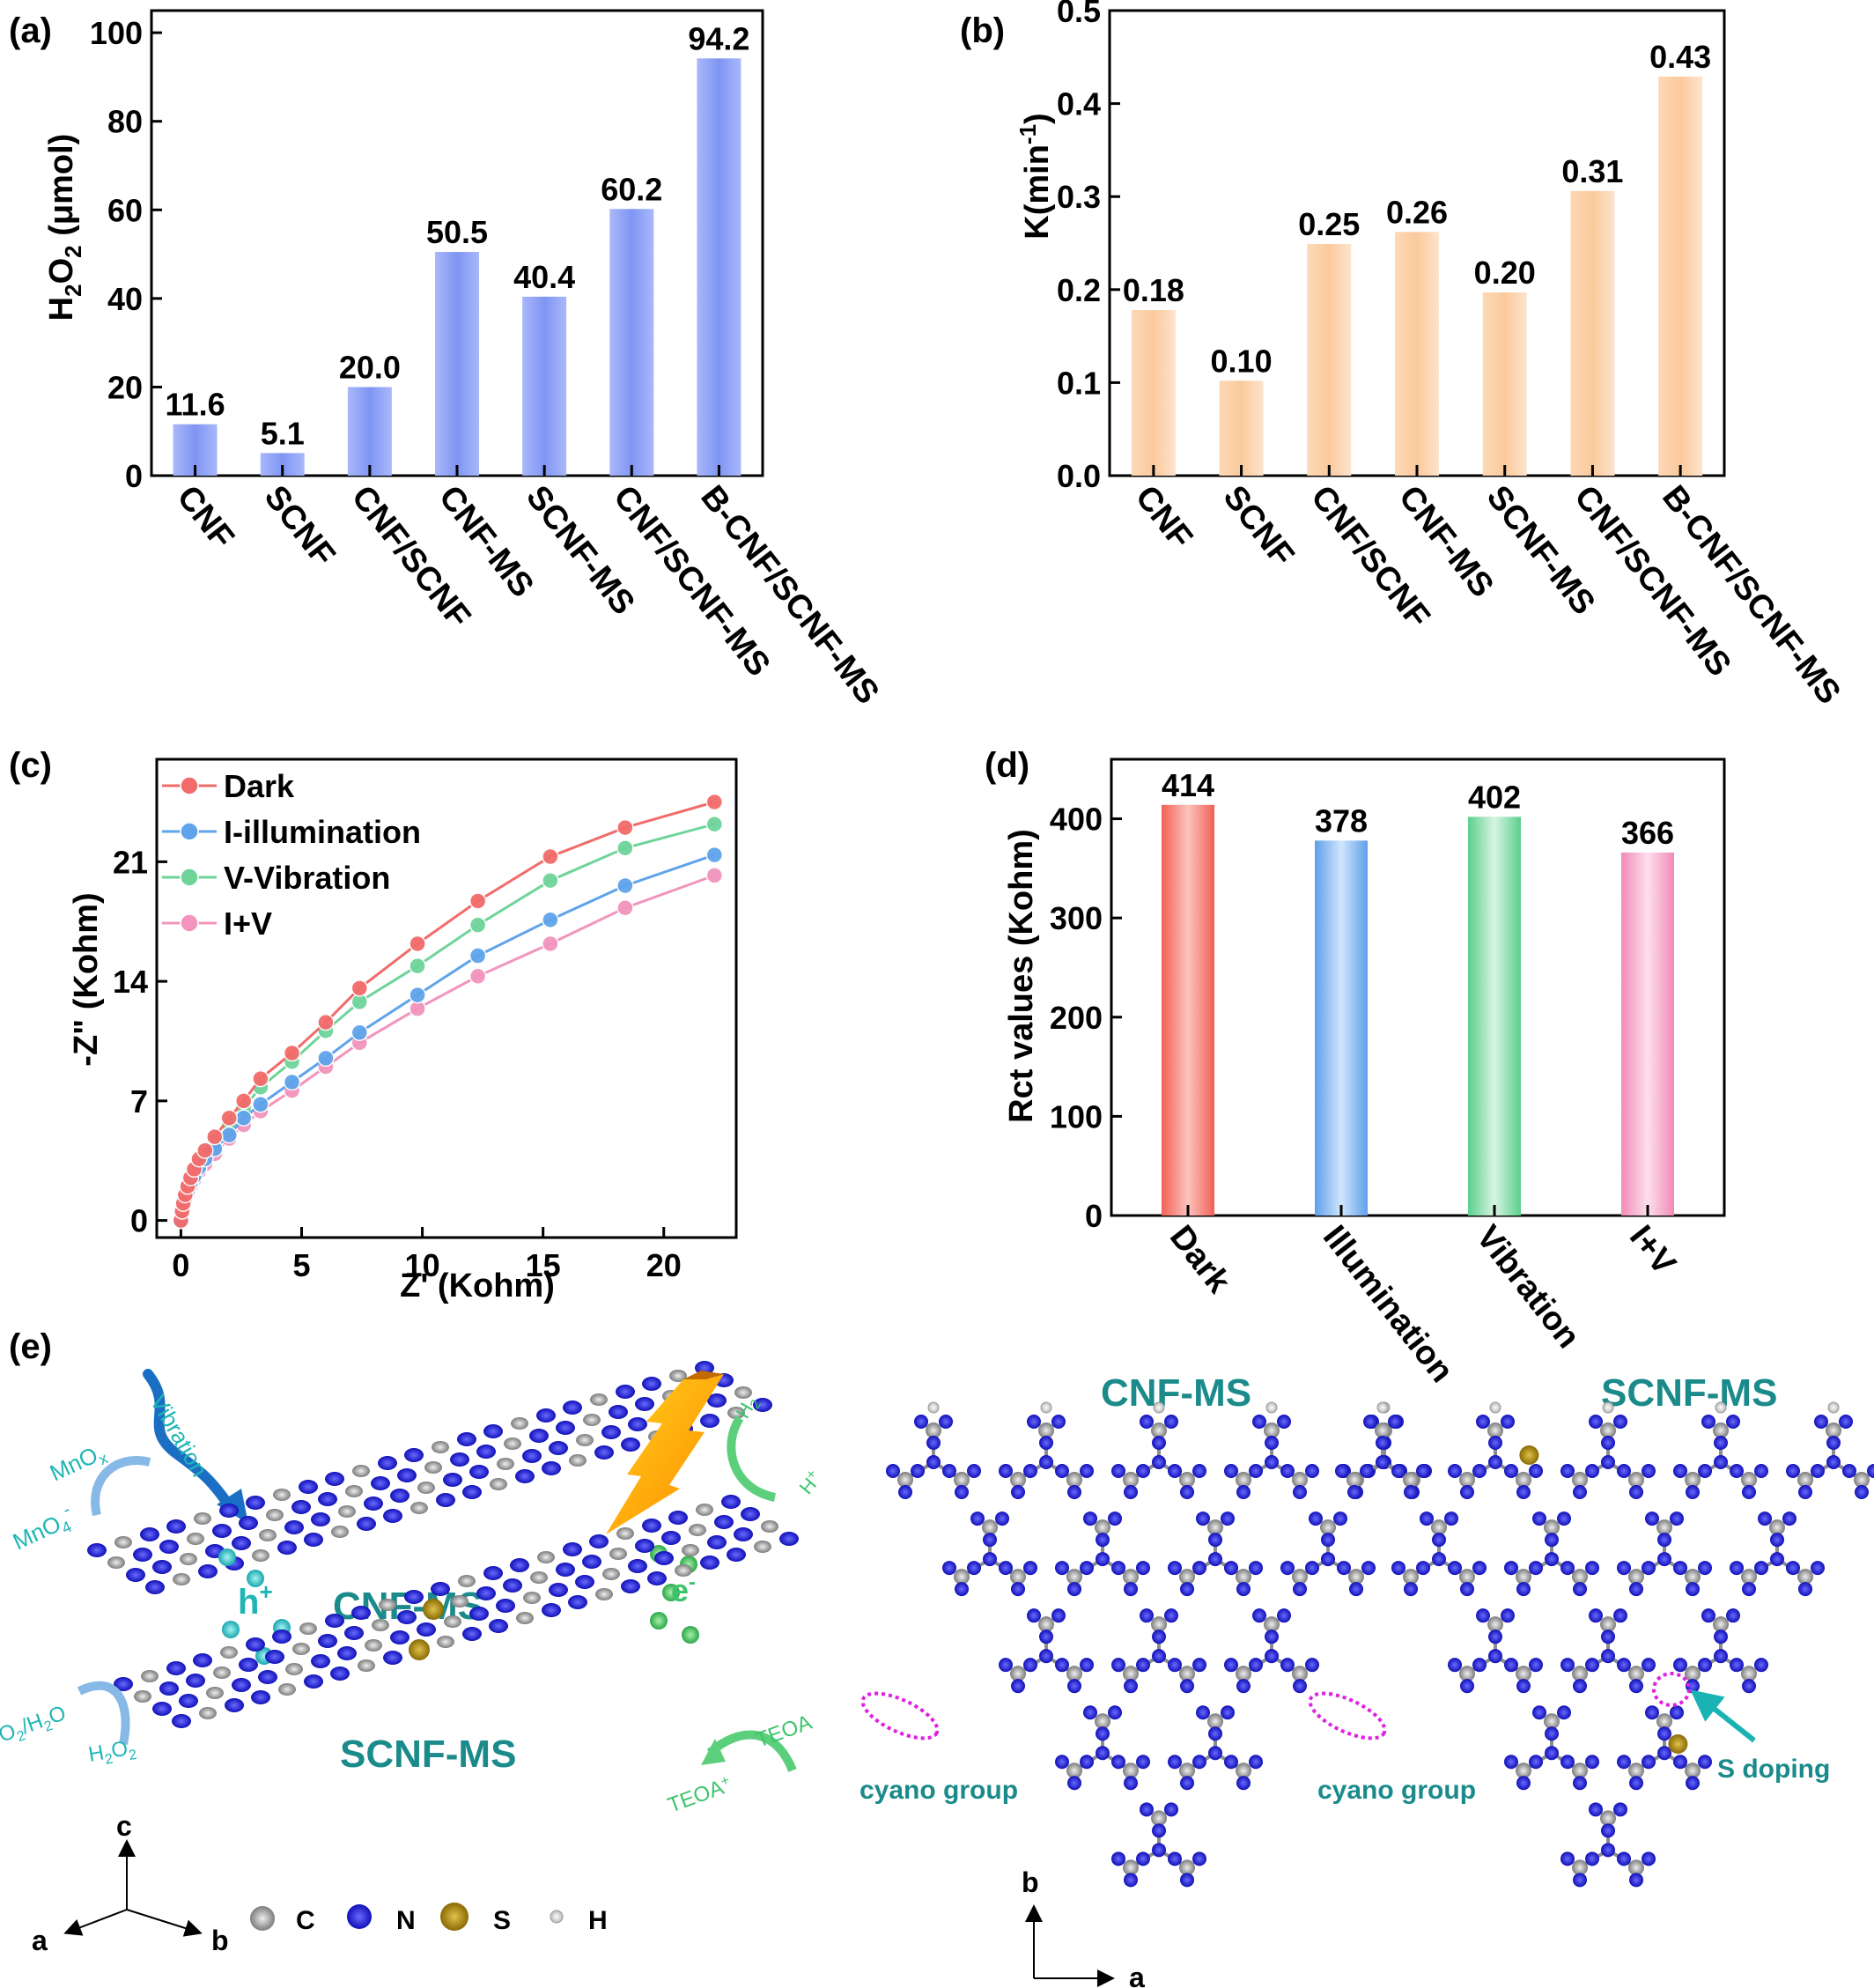 The width and height of the screenshot is (1874, 1988). Describe the element at coordinates (1021, 976) in the screenshot. I see `panel-d-ylabel: Rct values (Kohm)` at that location.